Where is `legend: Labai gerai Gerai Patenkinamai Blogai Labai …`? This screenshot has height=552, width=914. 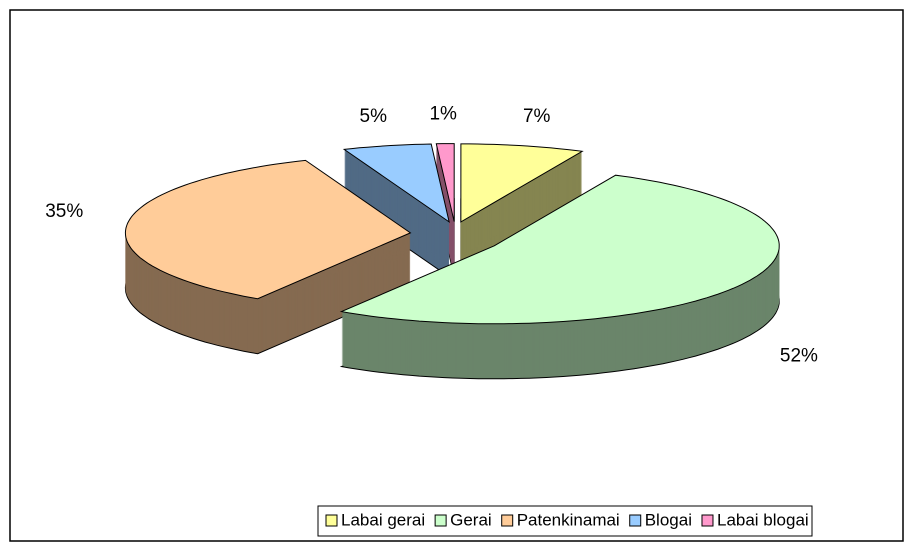
legend: Labai gerai Gerai Patenkinamai Blogai Labai … is located at coordinates (567, 519).